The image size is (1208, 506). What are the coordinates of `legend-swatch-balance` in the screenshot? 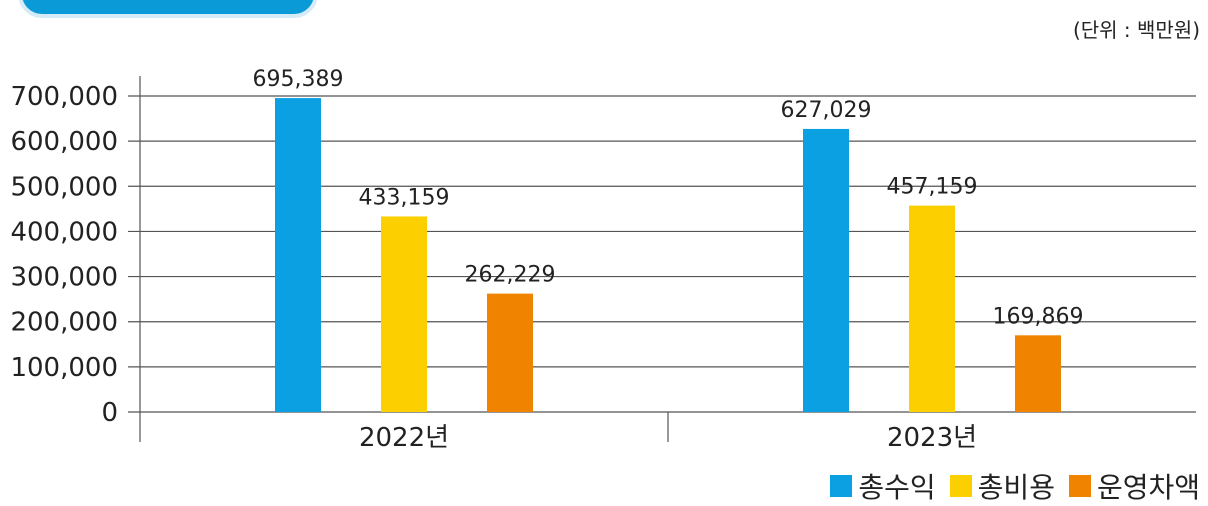 It's located at (1079, 486).